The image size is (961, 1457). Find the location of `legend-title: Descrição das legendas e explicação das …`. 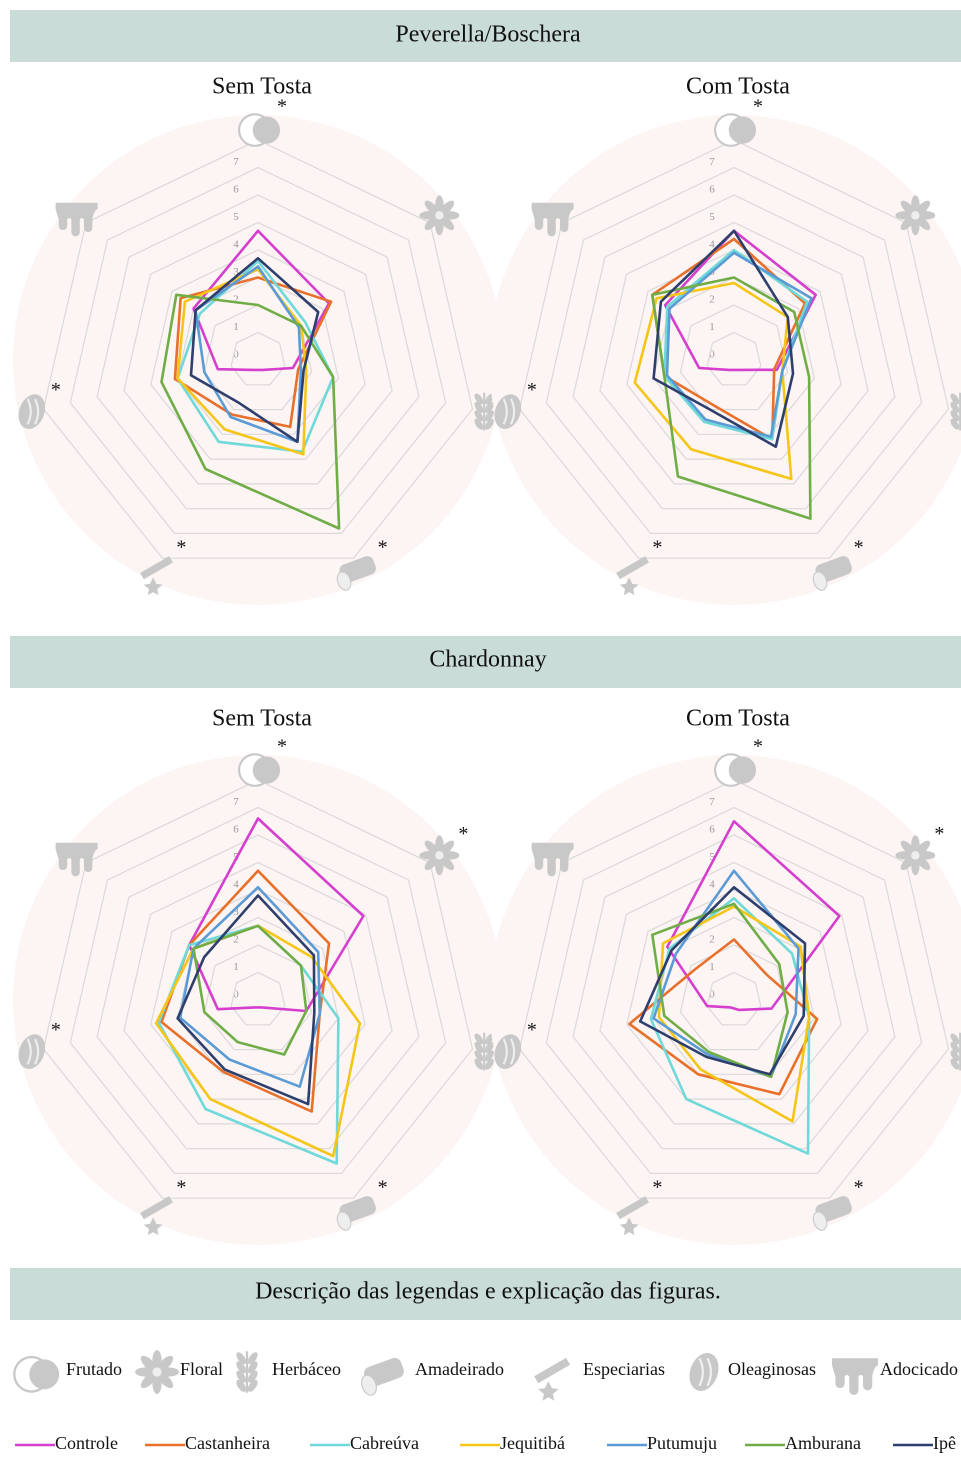

legend-title: Descrição das legendas e explicação das … is located at coordinates (488, 1292).